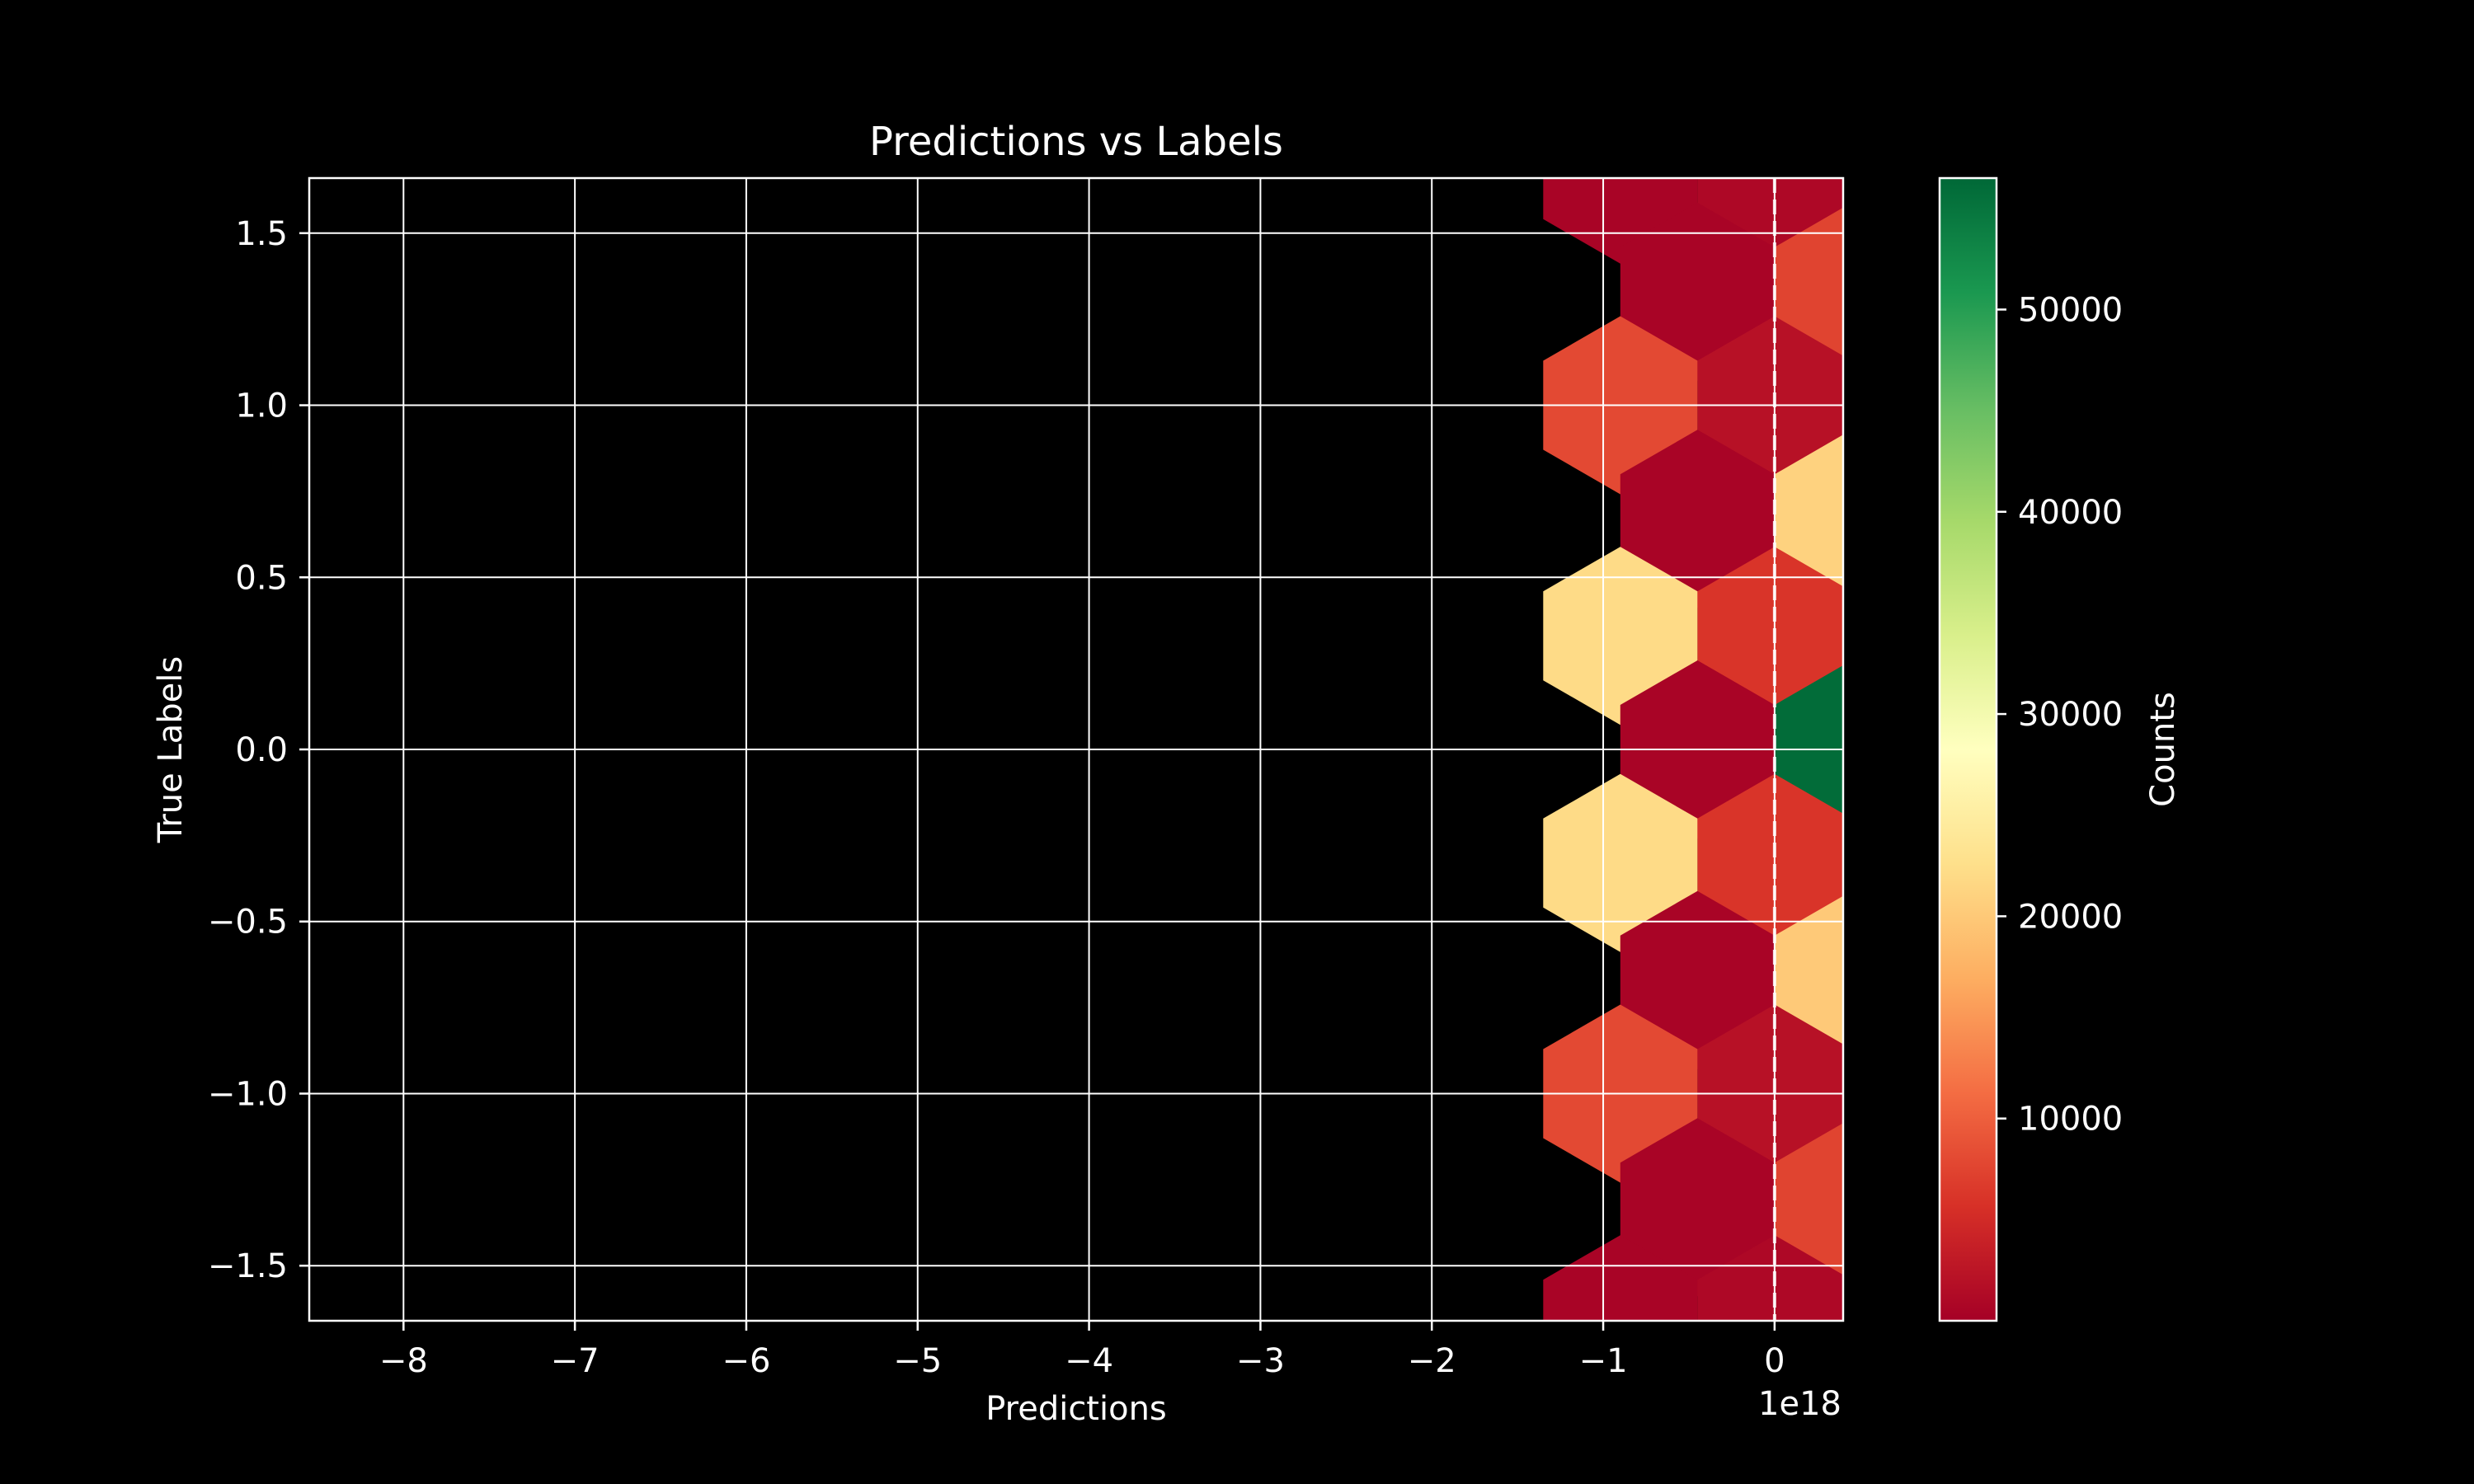 Image resolution: width=2474 pixels, height=1484 pixels. I want to click on y-axis-label: True Labels, so click(171, 749).